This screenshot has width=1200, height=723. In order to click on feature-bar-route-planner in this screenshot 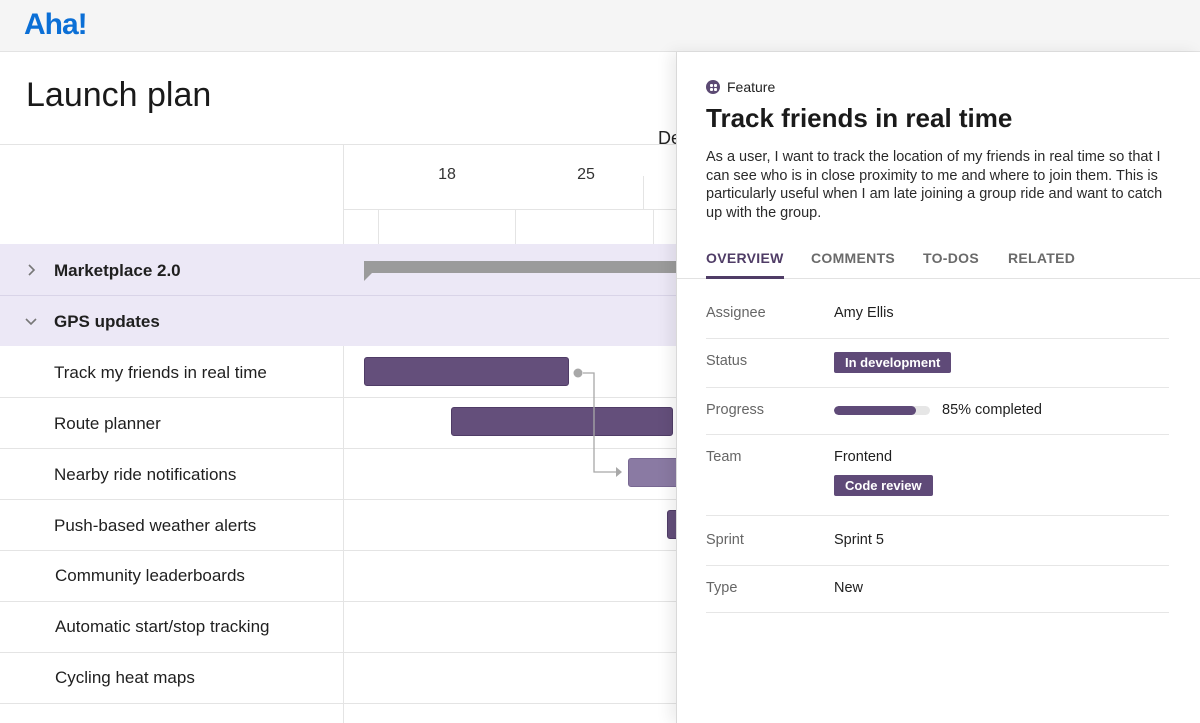, I will do `click(562, 421)`.